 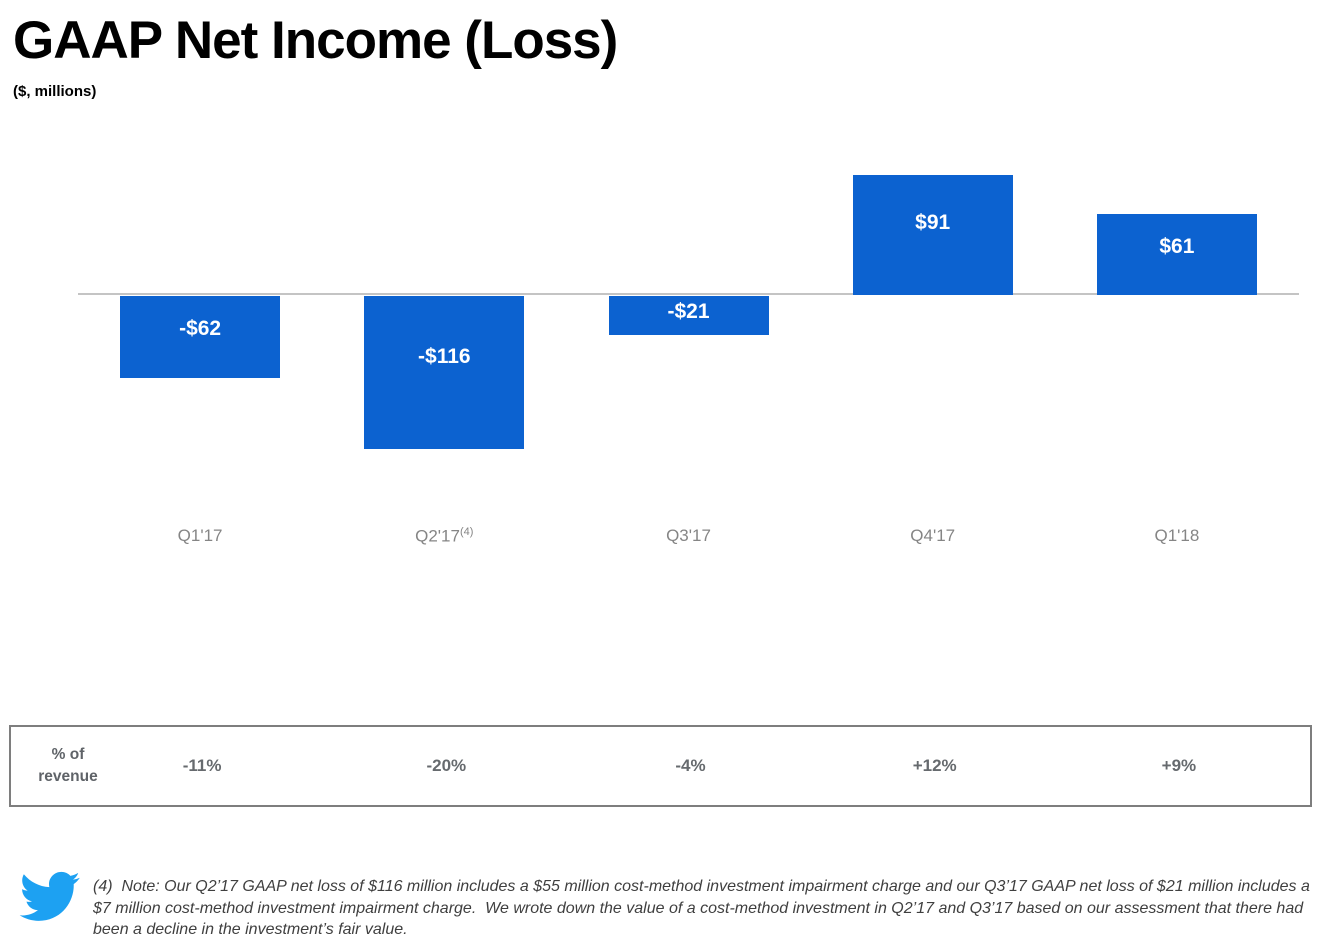 I want to click on twitter-bird-icon, so click(x=49, y=900).